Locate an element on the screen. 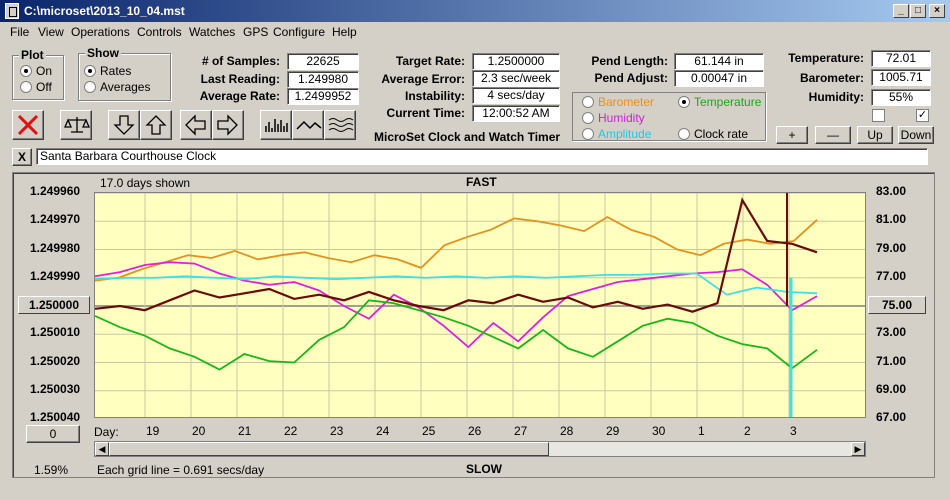  menu-gps: GPS is located at coordinates (256, 32).